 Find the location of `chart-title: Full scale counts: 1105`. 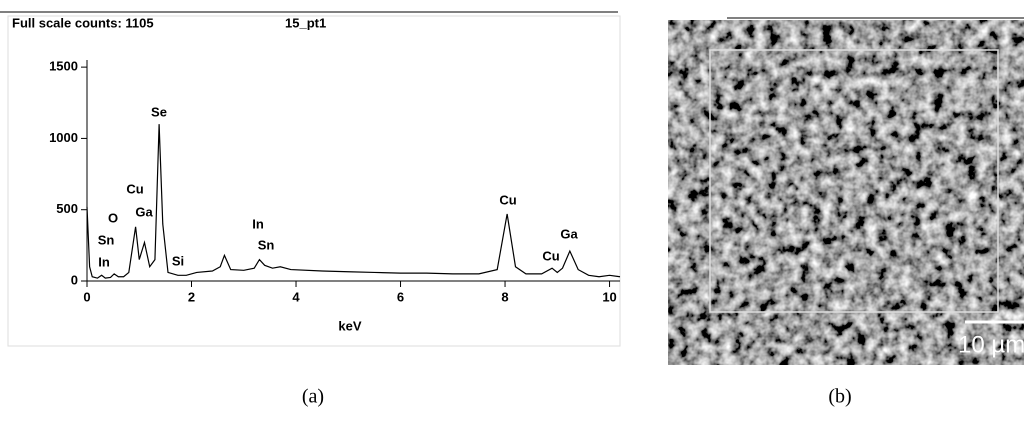

chart-title: Full scale counts: 1105 is located at coordinates (83, 22).